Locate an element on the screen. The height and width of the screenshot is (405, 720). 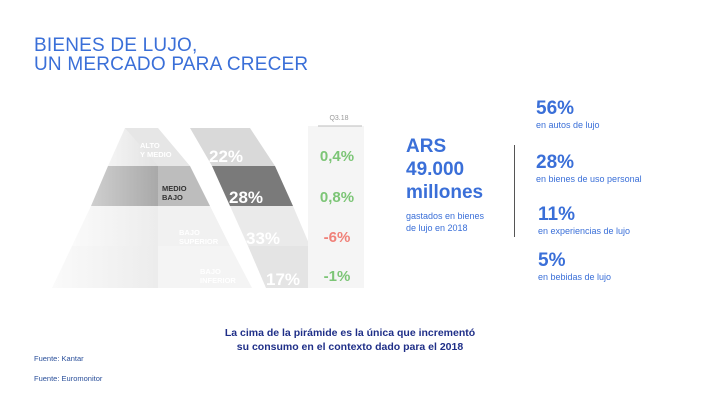
segment-label-2: MEDIO BAJO is located at coordinates (174, 193).